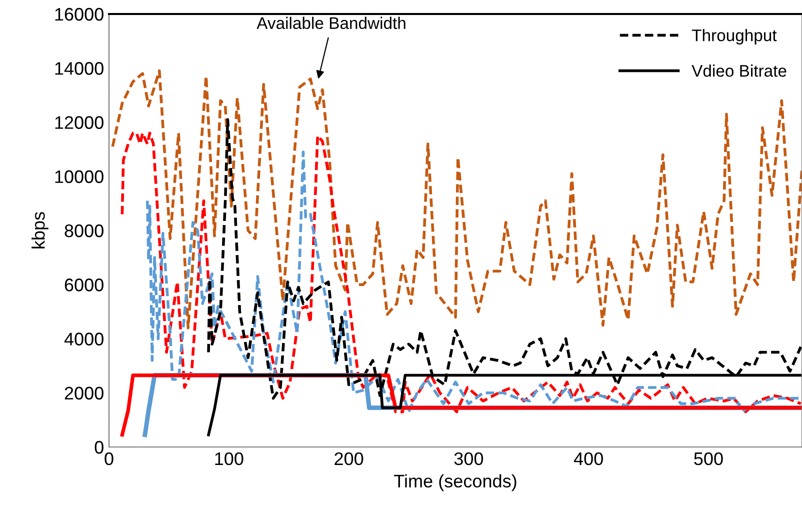  Describe the element at coordinates (109, 459) in the screenshot. I see `x-tick-label: 0` at that location.